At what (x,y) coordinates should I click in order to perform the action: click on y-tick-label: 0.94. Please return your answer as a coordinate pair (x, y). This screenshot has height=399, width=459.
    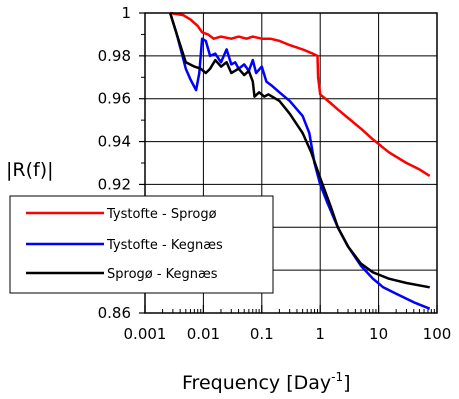
    Looking at the image, I should click on (114, 142).